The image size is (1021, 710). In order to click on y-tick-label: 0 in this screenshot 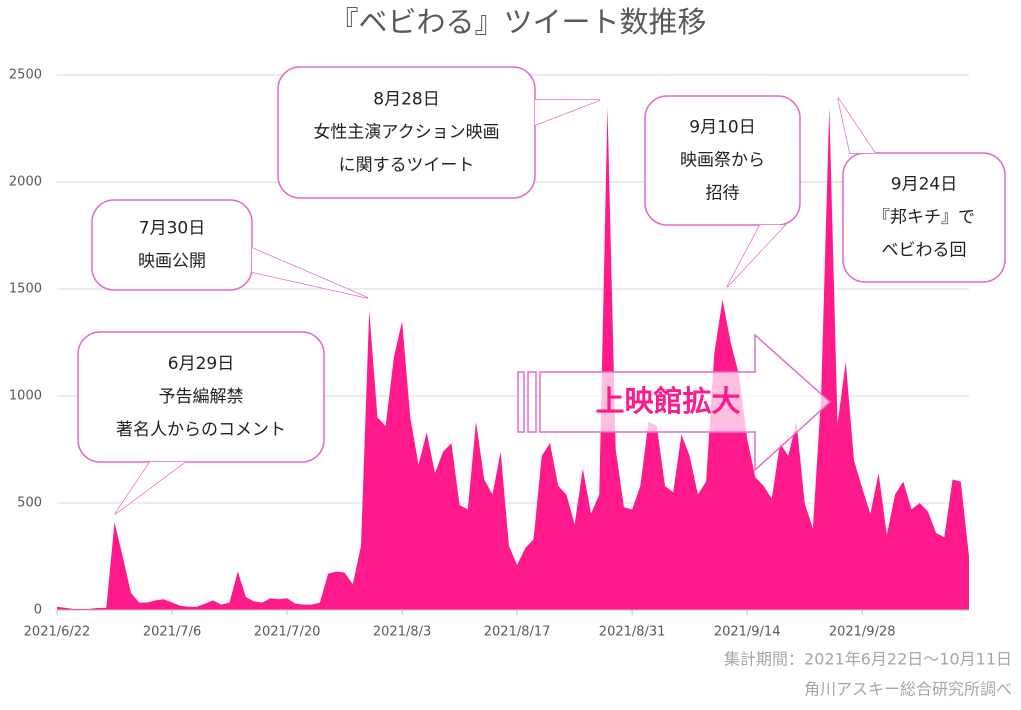, I will do `click(38, 610)`.